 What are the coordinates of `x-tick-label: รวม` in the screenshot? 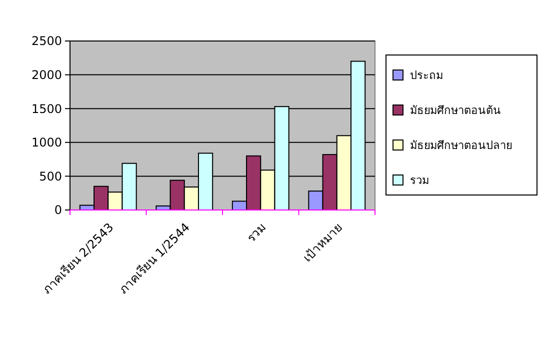 It's located at (256, 232).